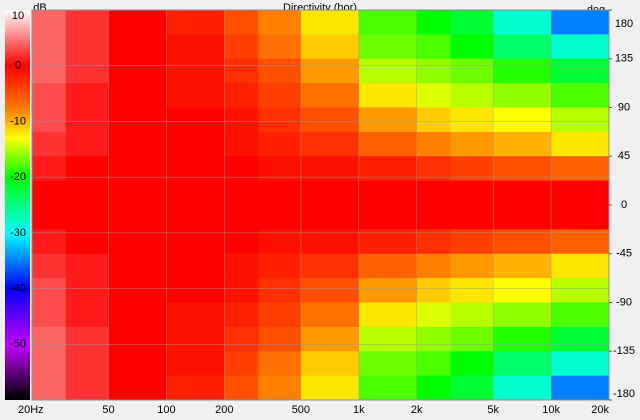 Image resolution: width=640 pixels, height=420 pixels. What do you see at coordinates (224, 410) in the screenshot?
I see `x-tick-label: 200` at bounding box center [224, 410].